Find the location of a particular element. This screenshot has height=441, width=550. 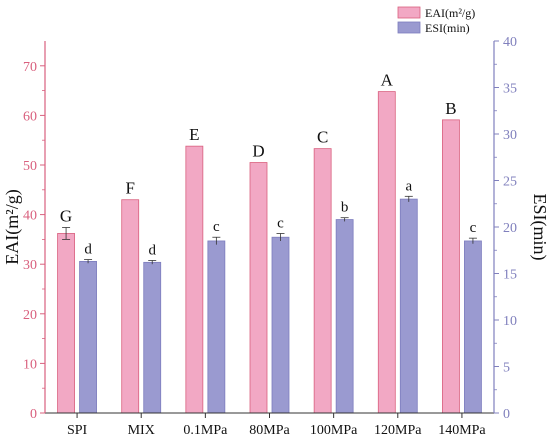

esi-significance-label: b is located at coordinates (345, 208).